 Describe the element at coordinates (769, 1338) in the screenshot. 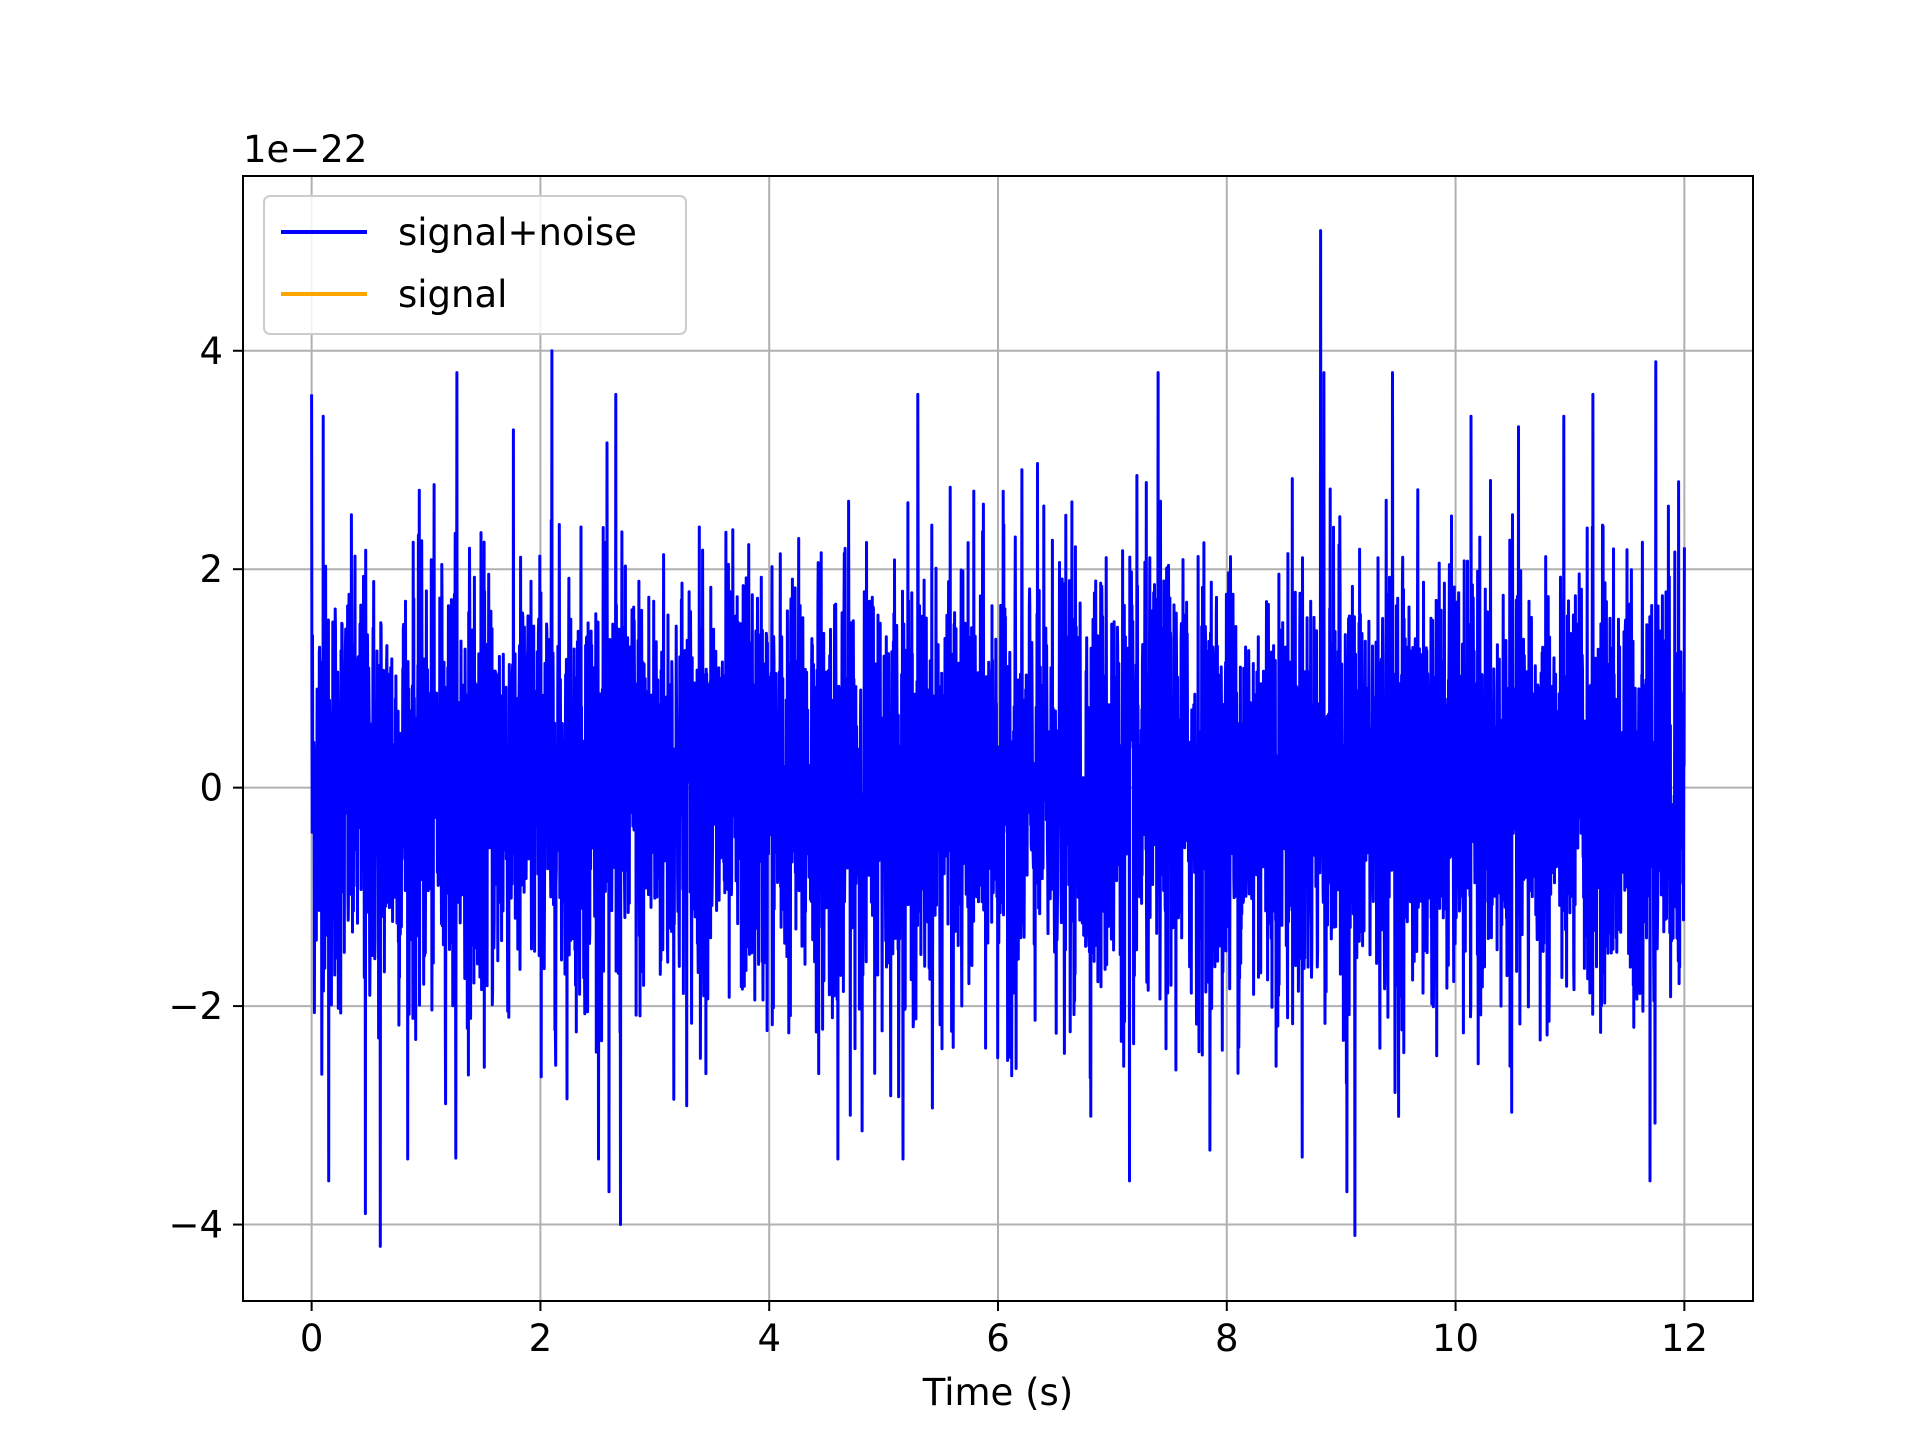

I see `x-tick-label: 4` at that location.